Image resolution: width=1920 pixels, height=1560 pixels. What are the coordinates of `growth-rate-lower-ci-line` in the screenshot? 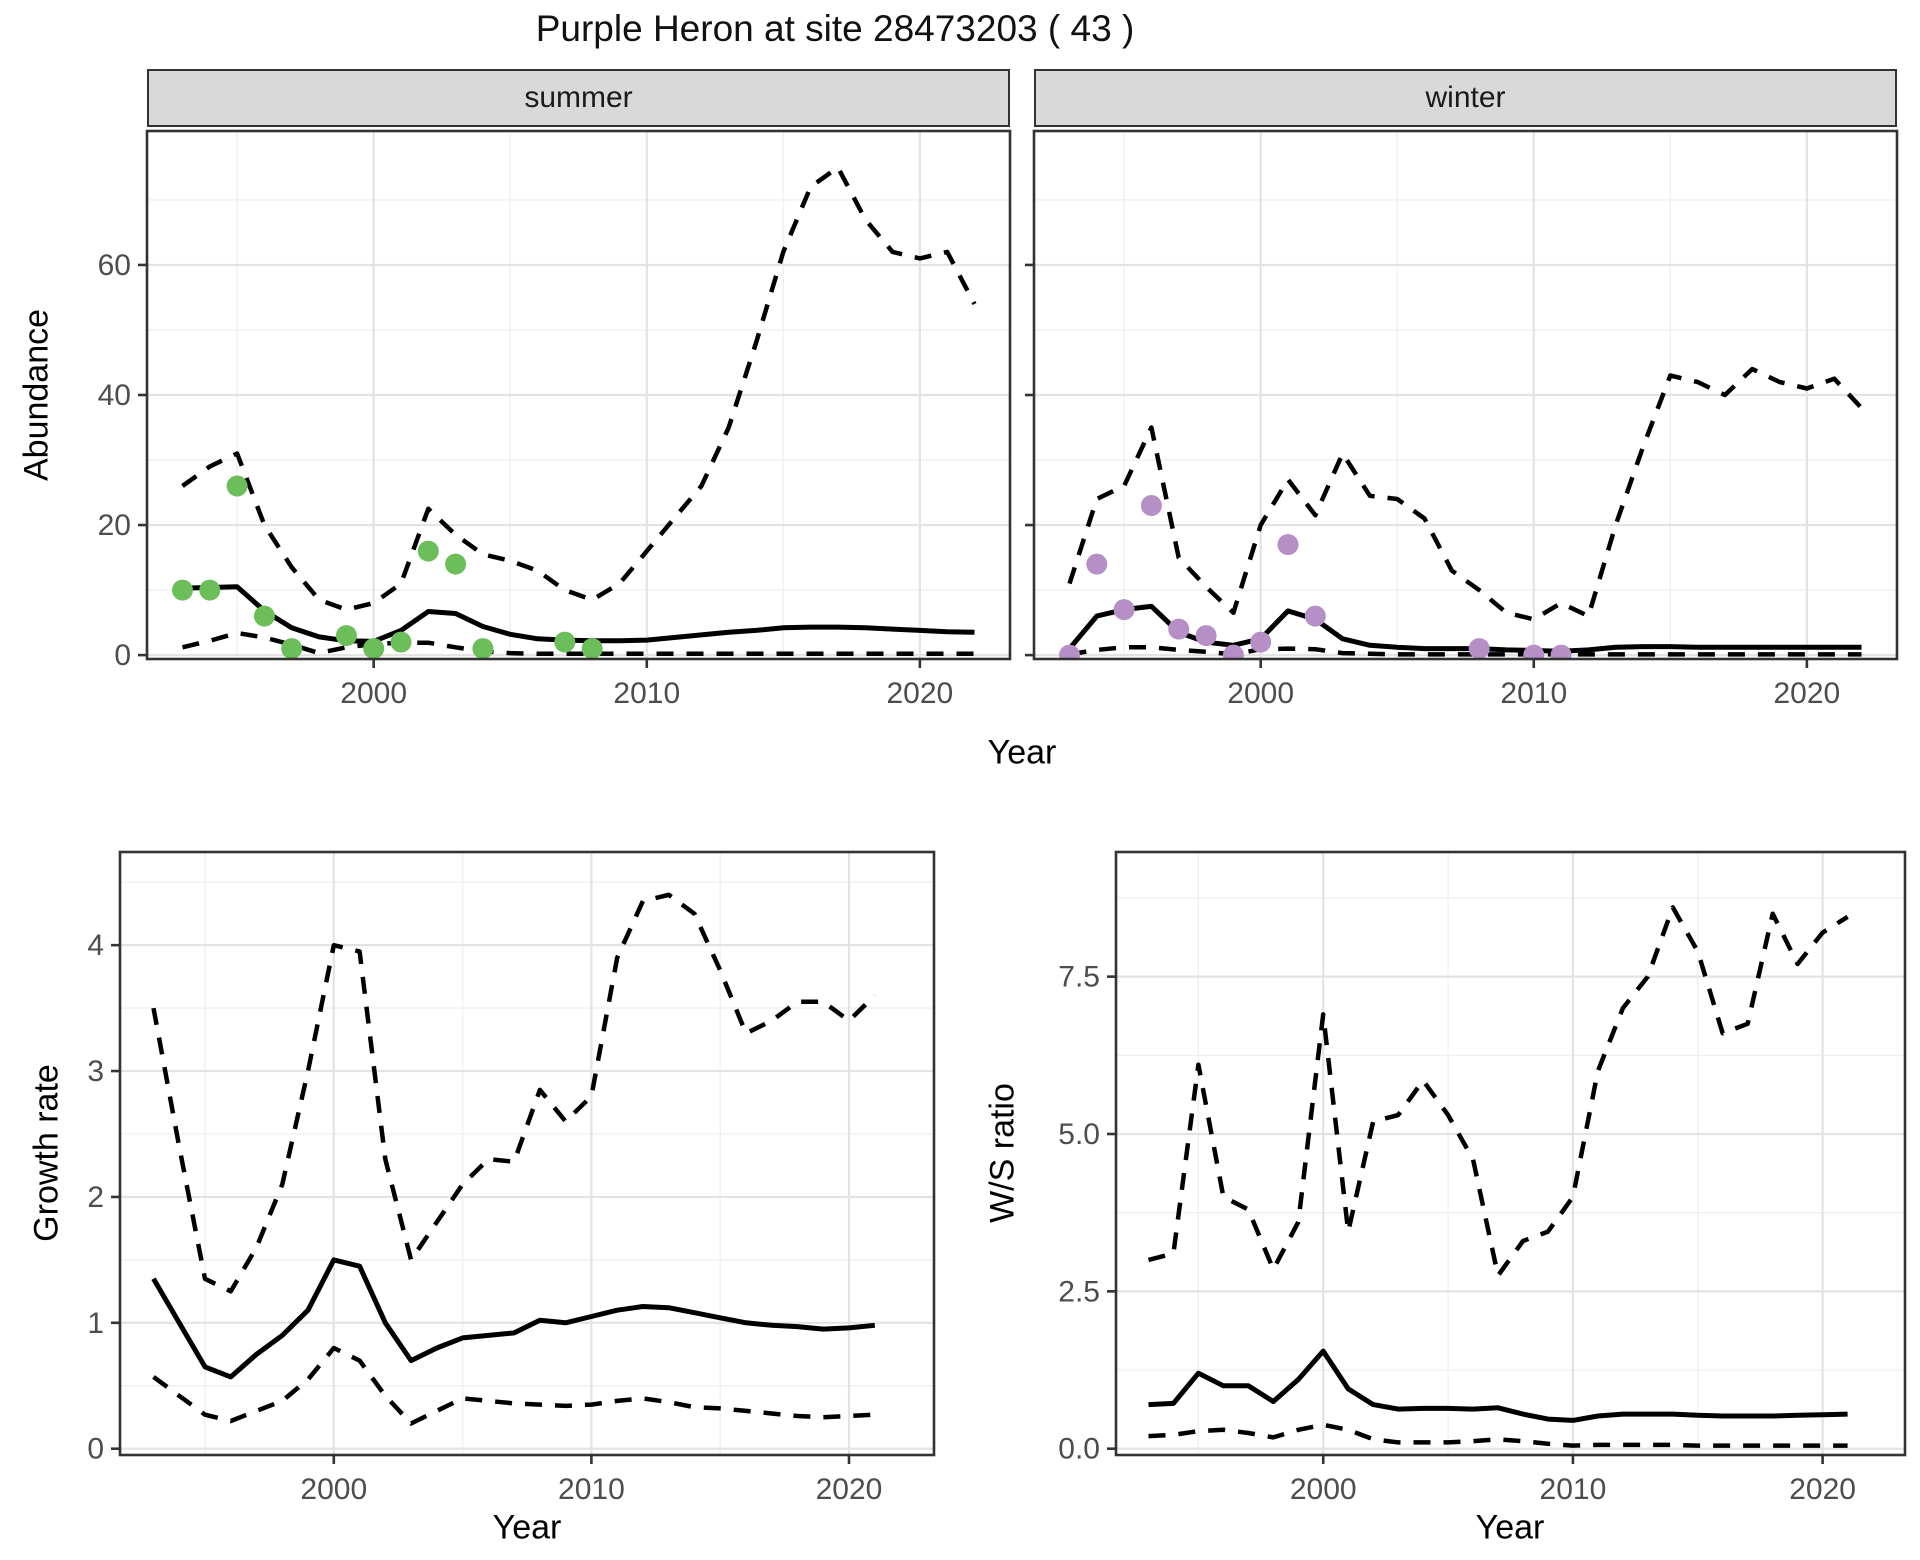 It's located at (513, 1385).